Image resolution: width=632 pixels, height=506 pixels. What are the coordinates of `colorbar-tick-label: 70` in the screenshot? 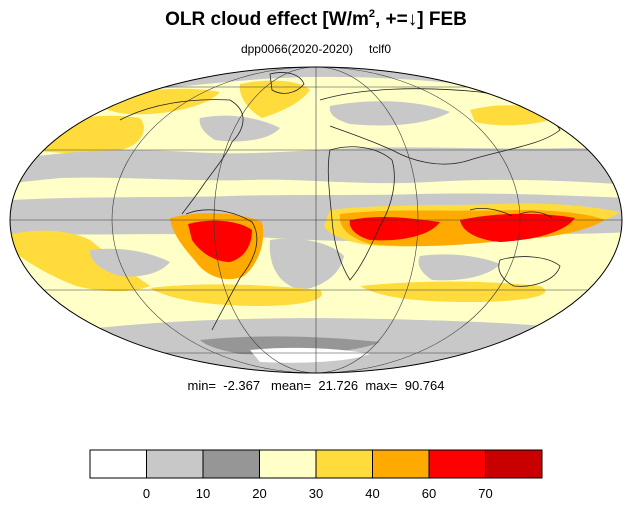 It's located at (485, 493).